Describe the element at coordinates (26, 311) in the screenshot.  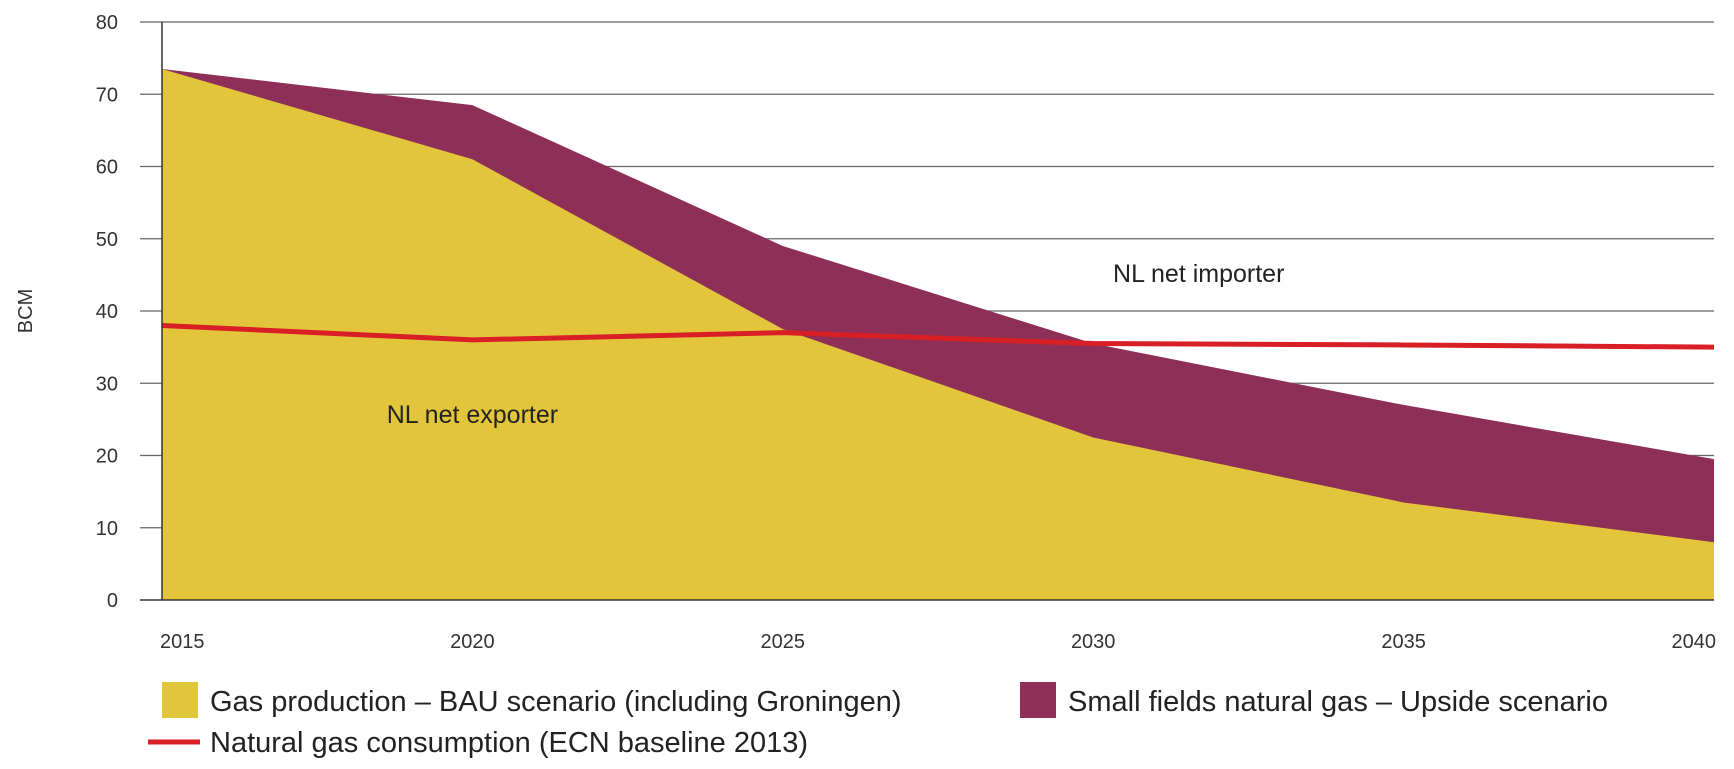
I see `y-axis-label: BCM` at that location.